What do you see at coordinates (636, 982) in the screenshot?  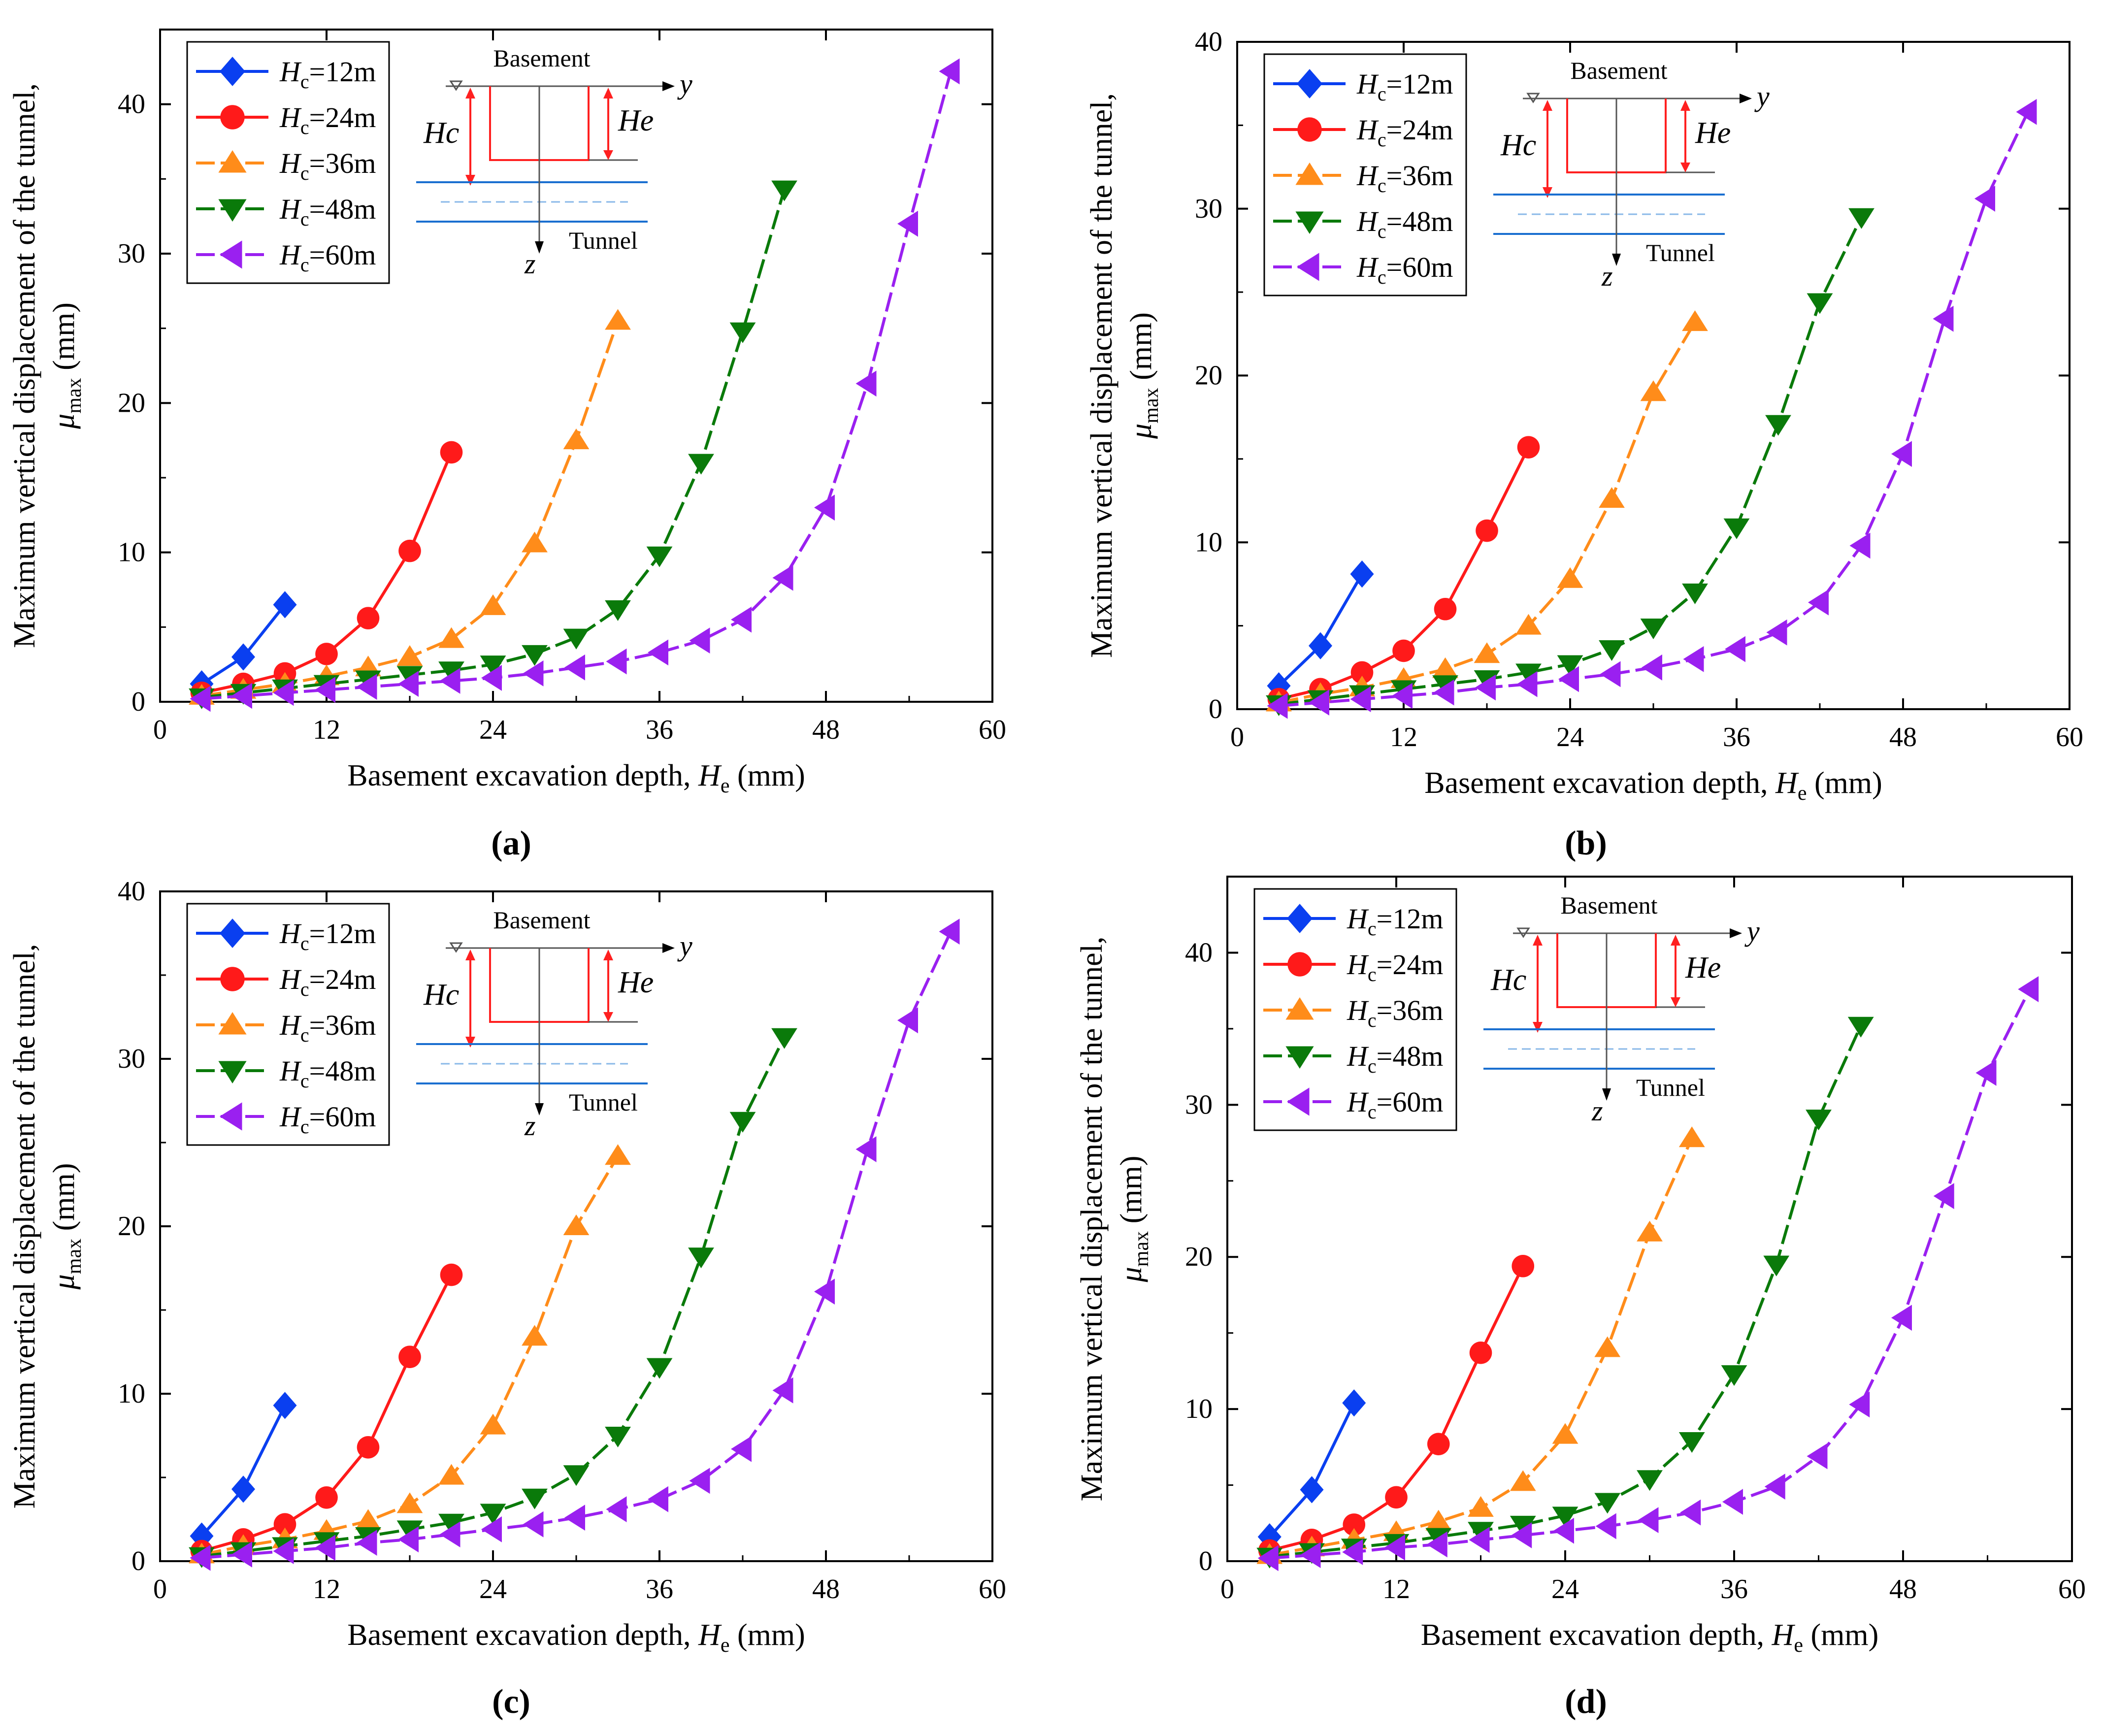 I see `schematic-he-label: He` at bounding box center [636, 982].